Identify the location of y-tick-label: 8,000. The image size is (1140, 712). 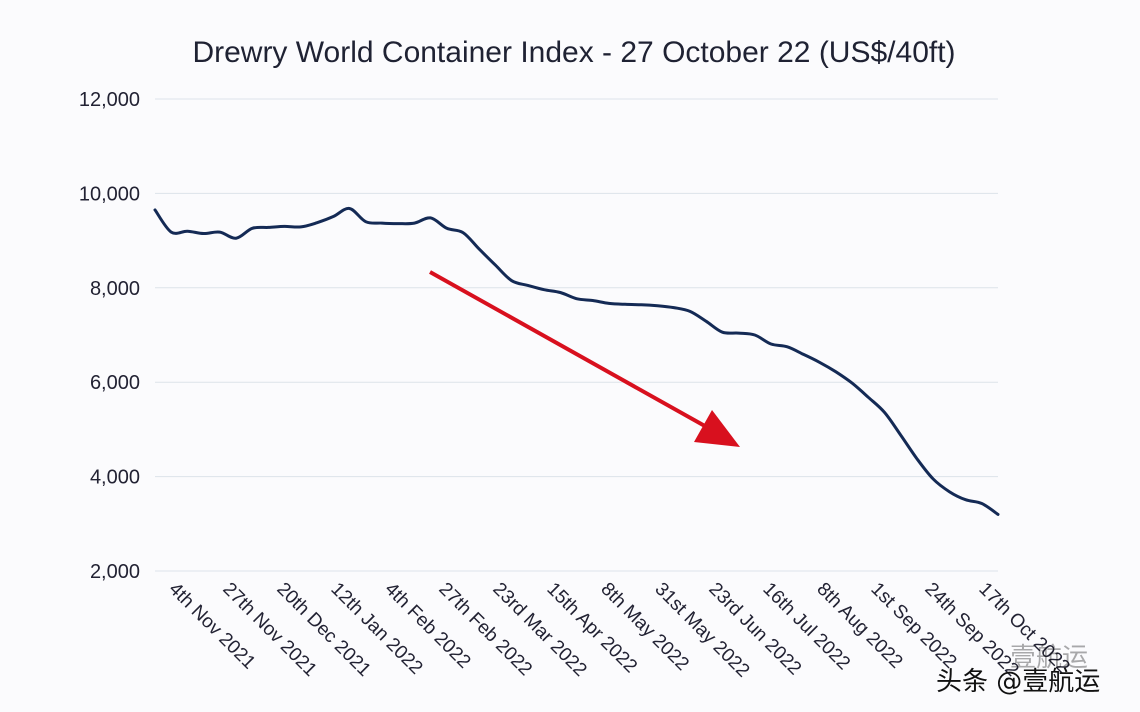
(115, 289).